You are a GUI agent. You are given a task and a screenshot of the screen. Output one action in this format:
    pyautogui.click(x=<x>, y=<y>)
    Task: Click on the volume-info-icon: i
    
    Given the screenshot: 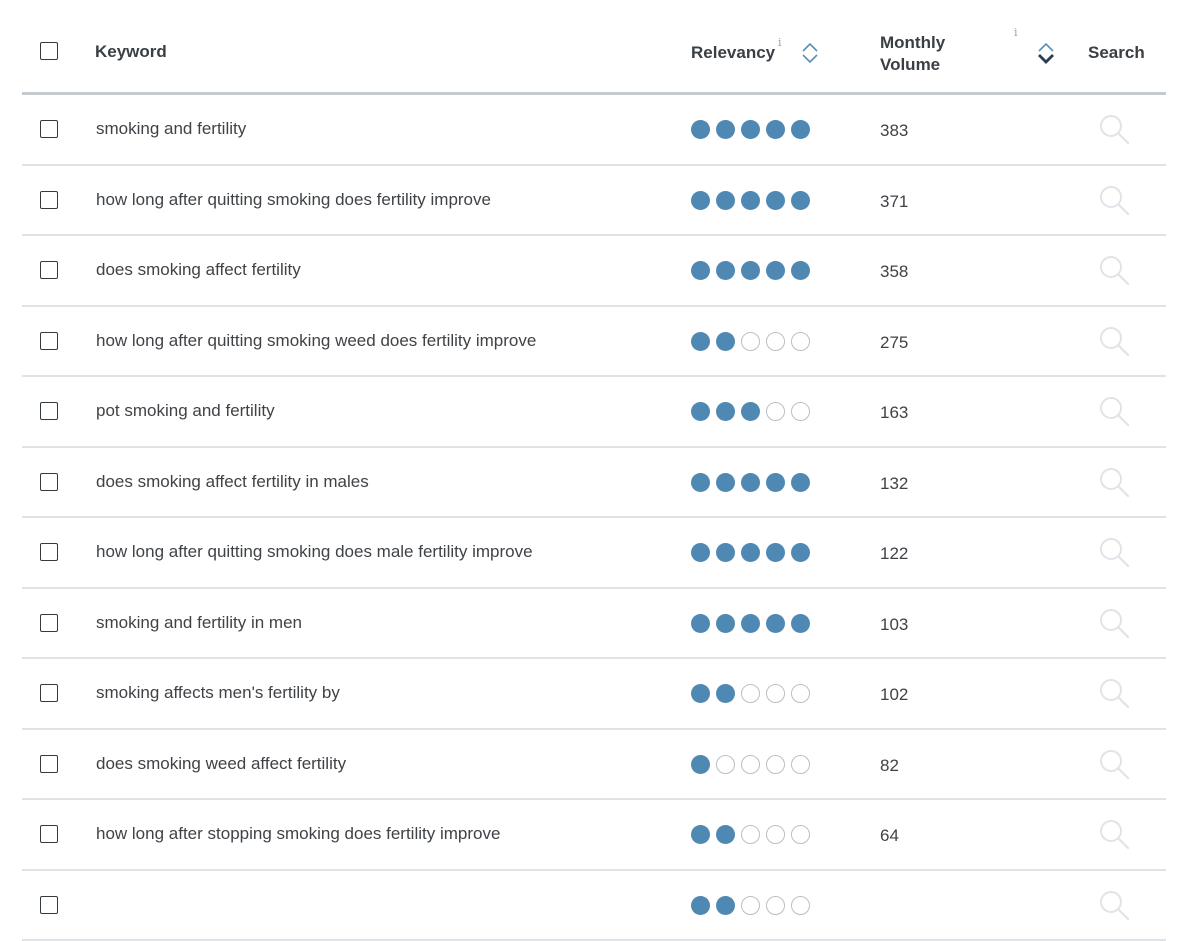 What is the action you would take?
    pyautogui.click(x=1016, y=32)
    